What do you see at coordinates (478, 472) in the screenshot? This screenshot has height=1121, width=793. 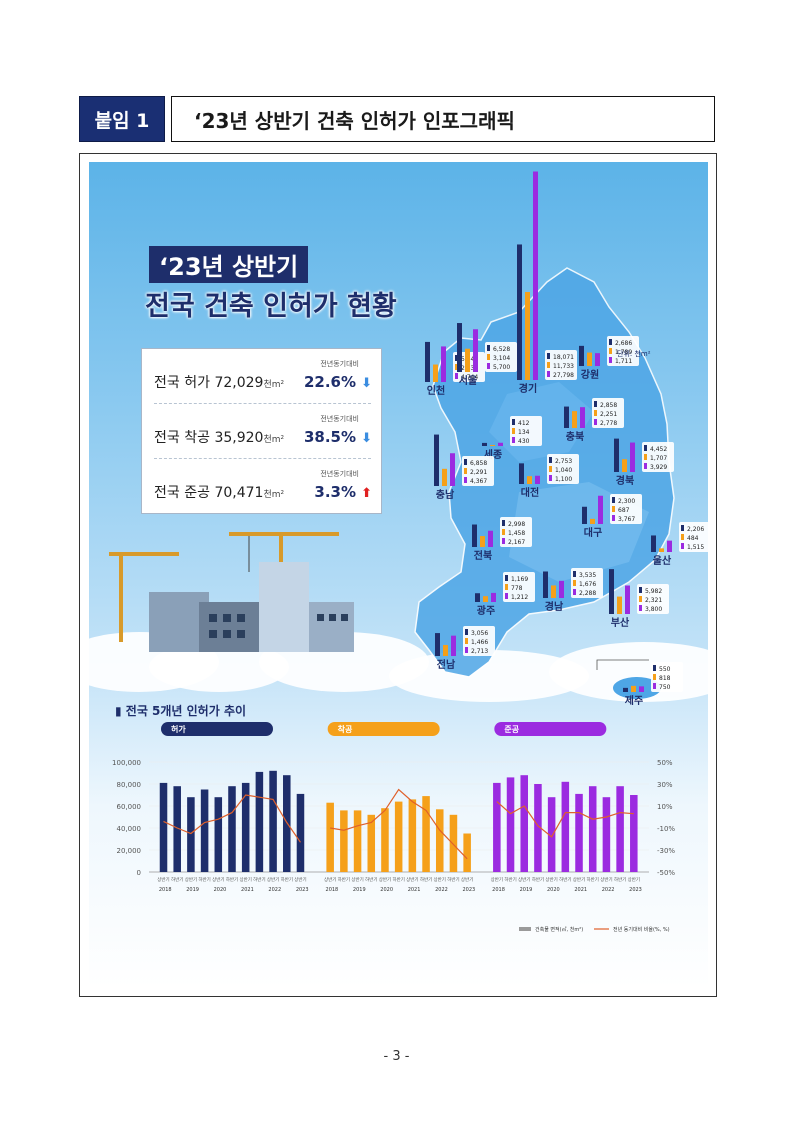 I see `region-value-label: 2,291` at bounding box center [478, 472].